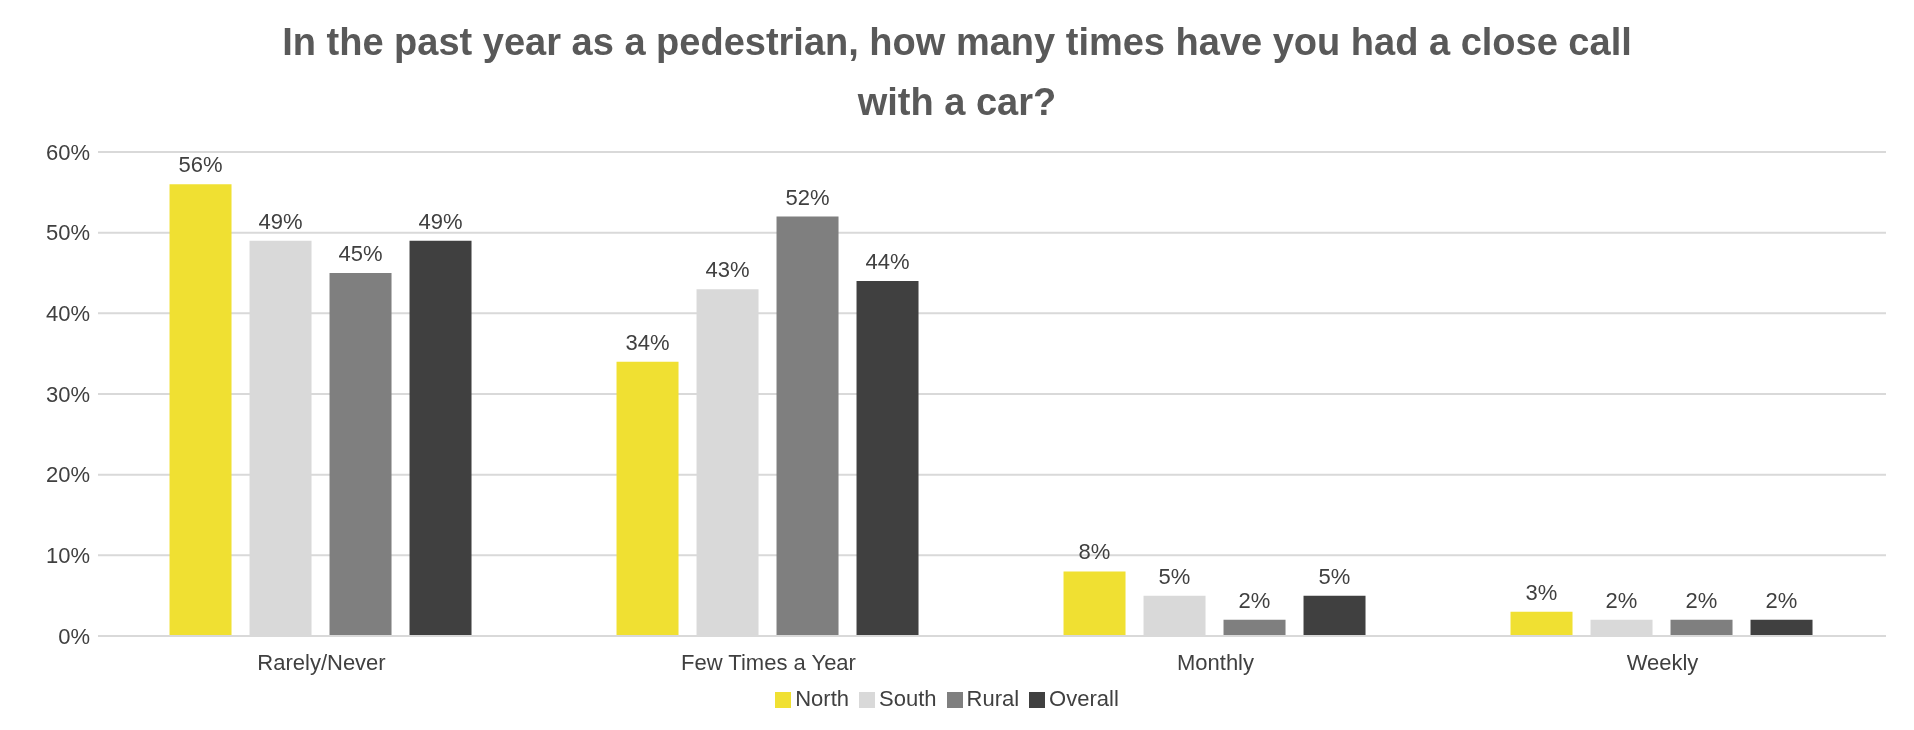  I want to click on x-tick-label: Weekly, so click(1662, 662).